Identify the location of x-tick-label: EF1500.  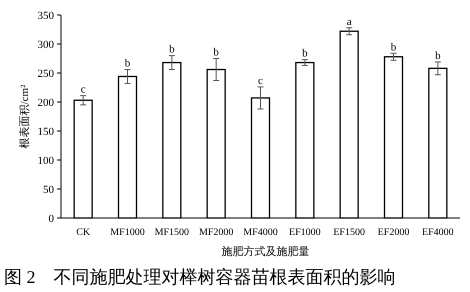
(349, 232).